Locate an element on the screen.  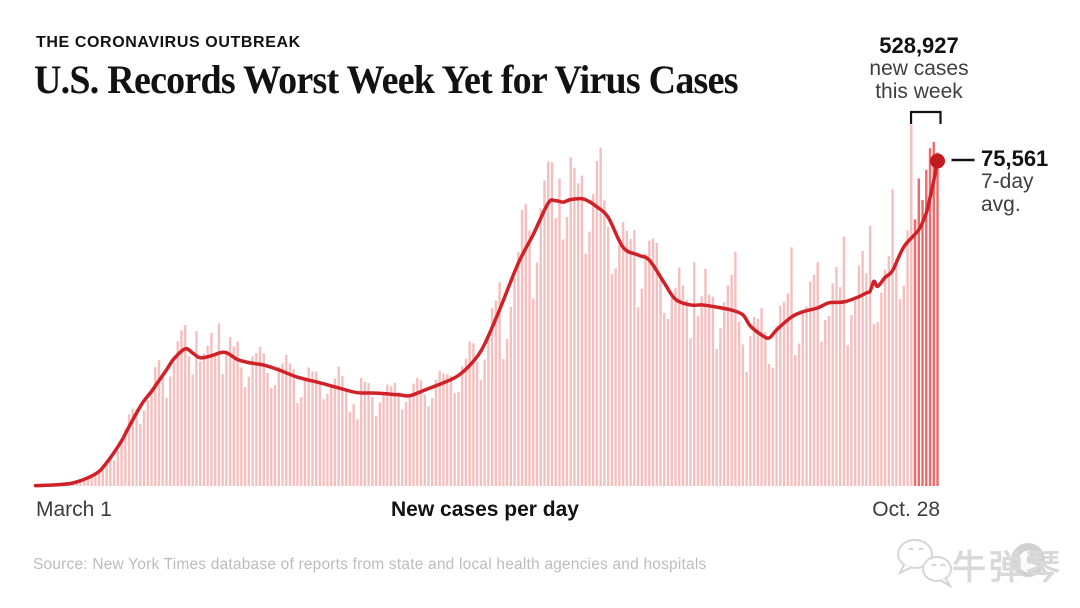
week-total-annotation: 528,927 new cases this week is located at coordinates (919, 68).